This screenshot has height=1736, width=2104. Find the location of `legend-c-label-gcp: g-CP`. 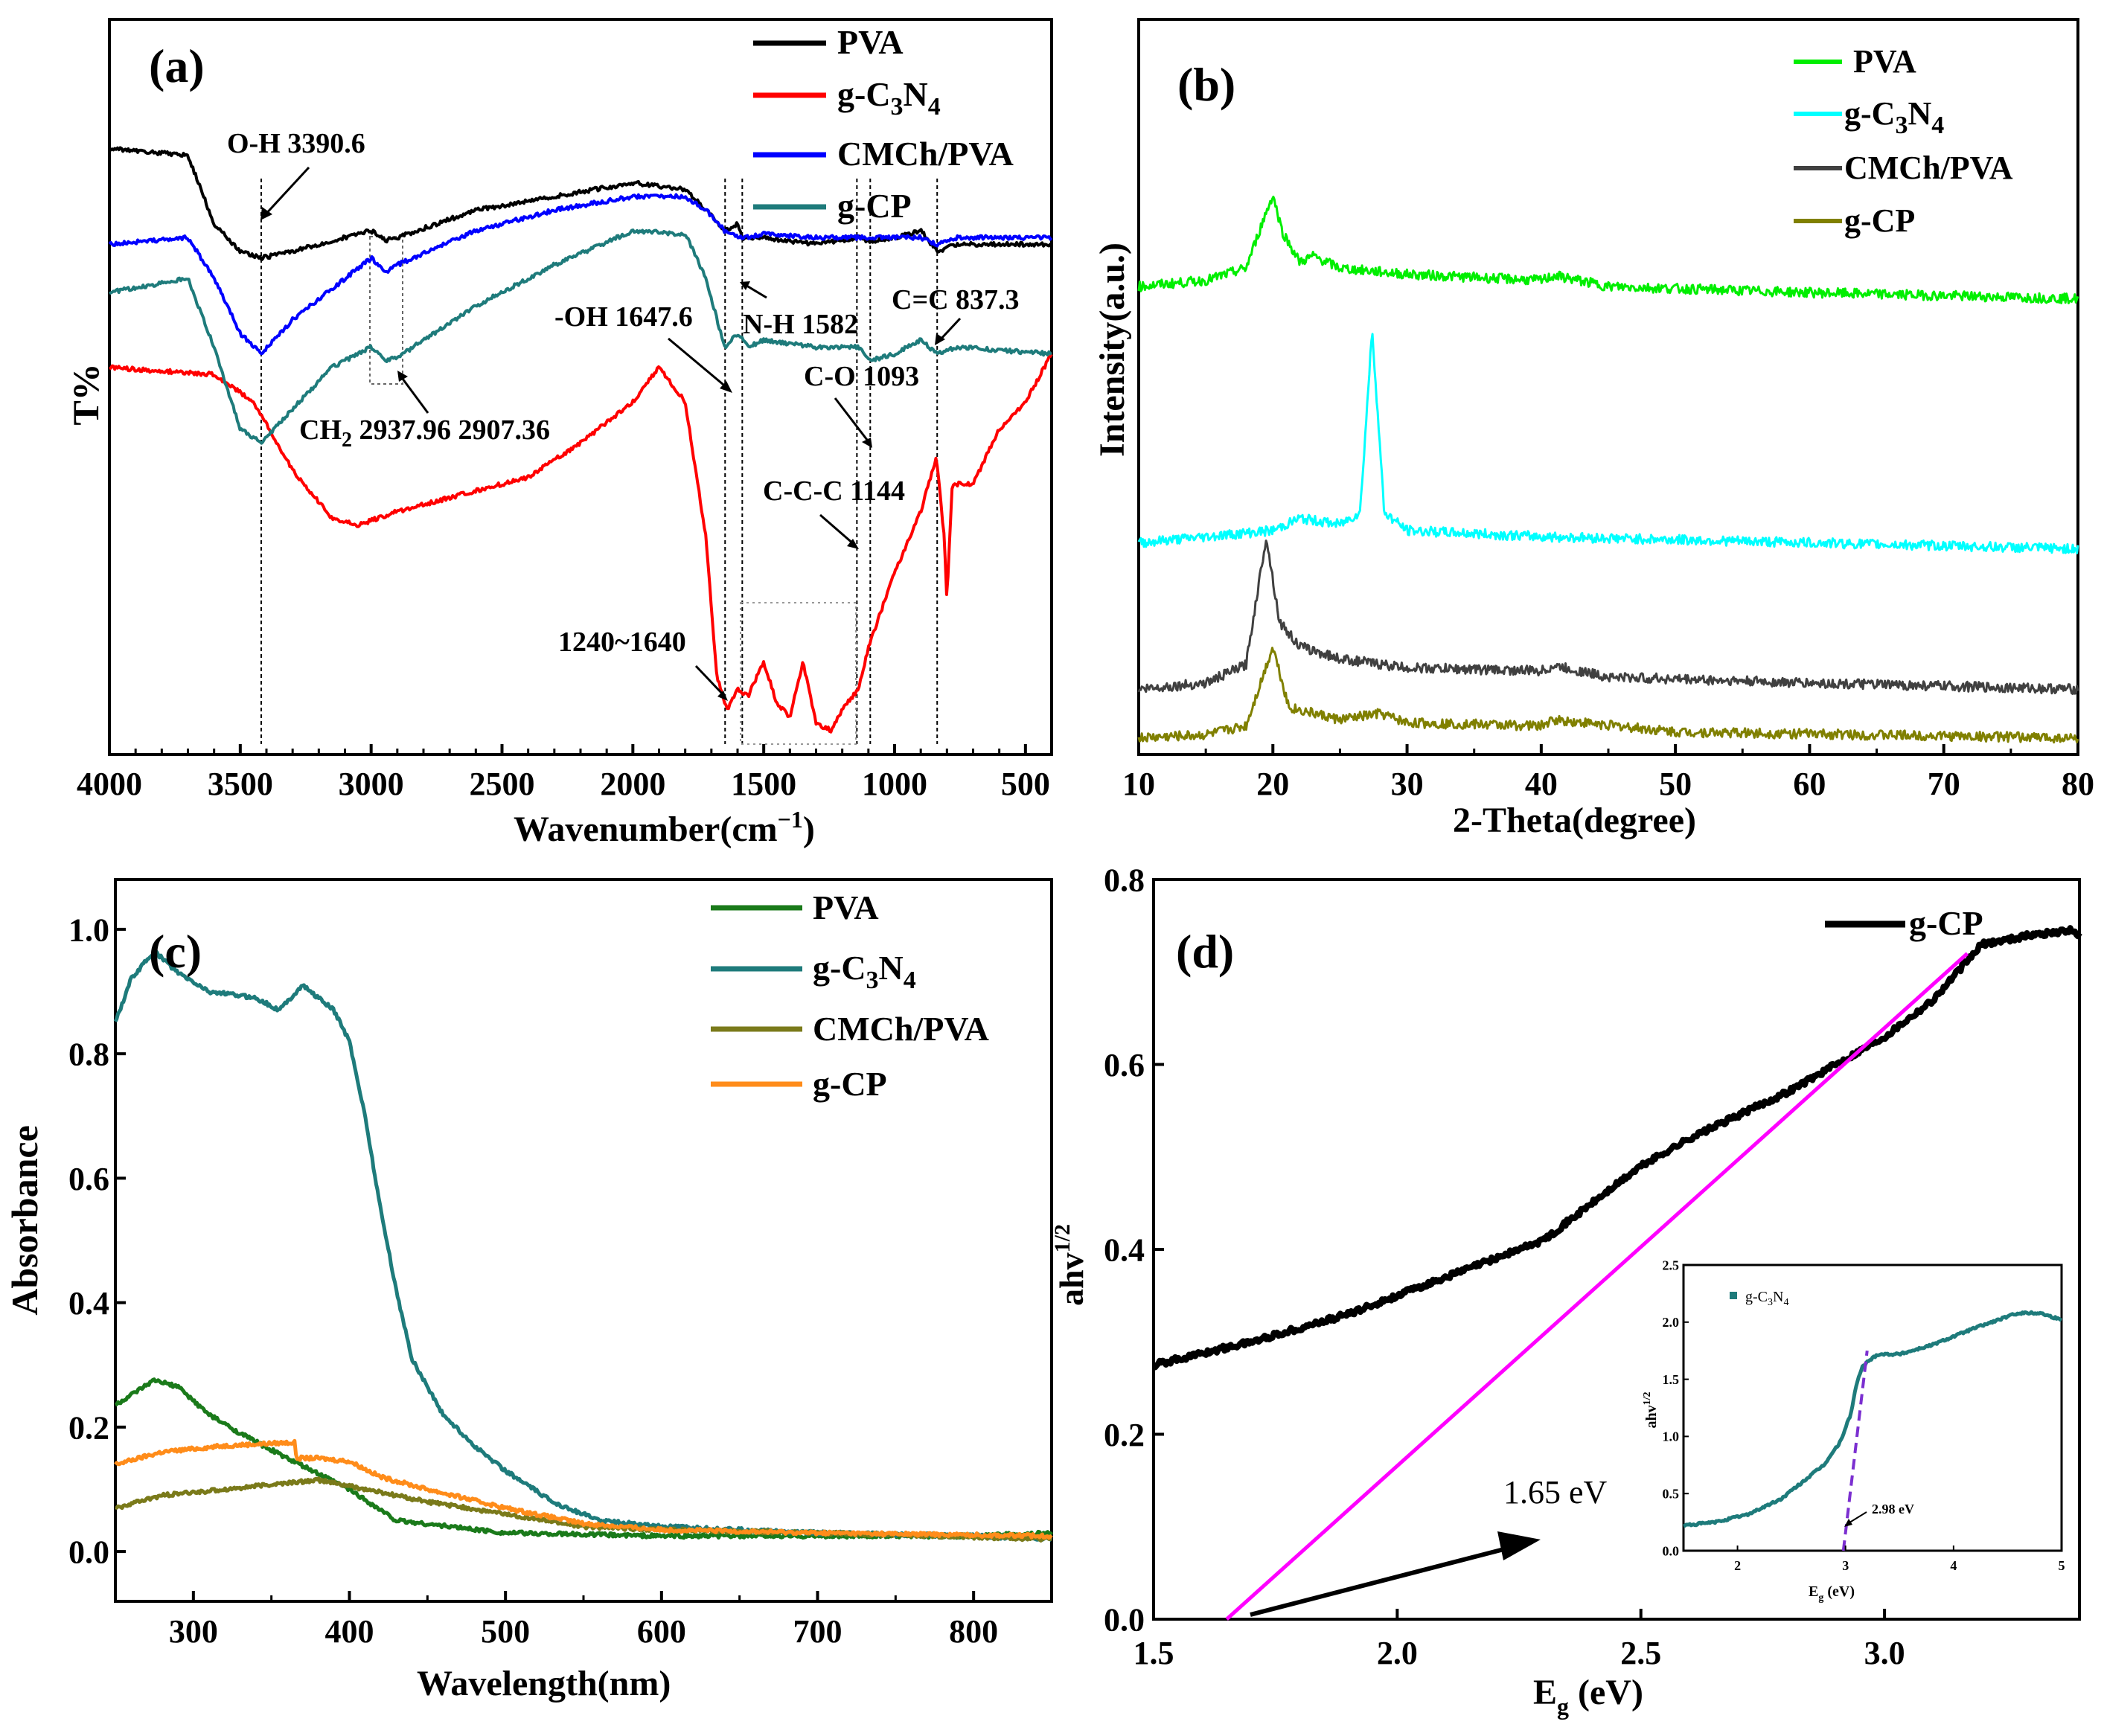

legend-c-label-gcp: g-CP is located at coordinates (850, 1084).